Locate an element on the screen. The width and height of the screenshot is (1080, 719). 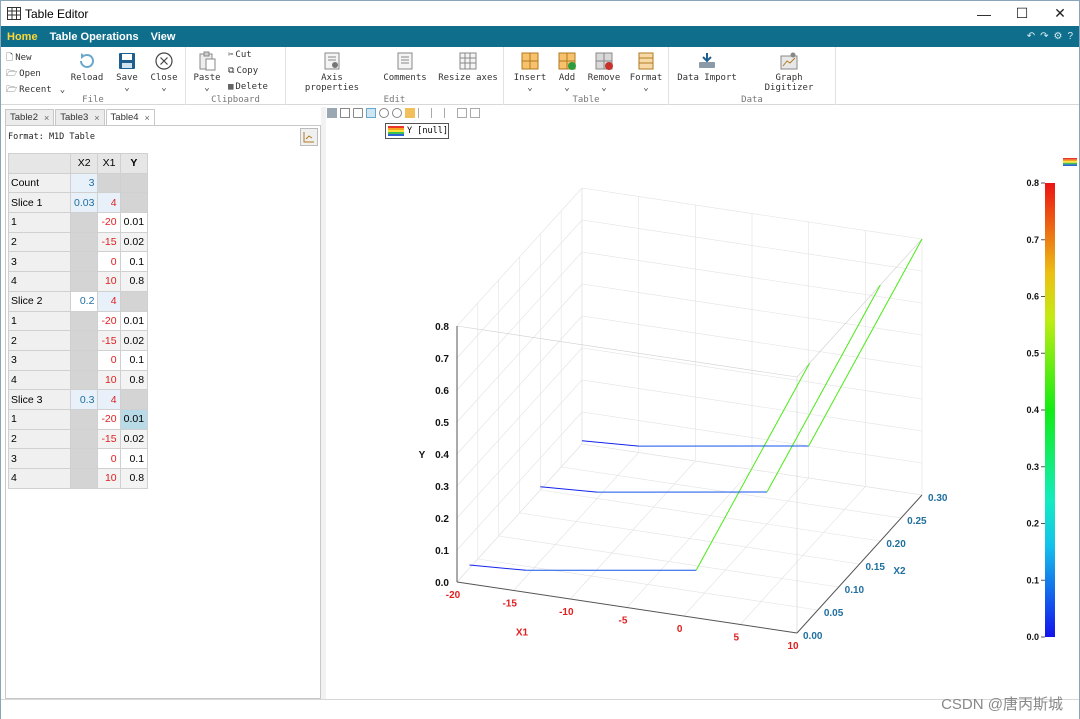
count-cell: 3 is located at coordinates (84, 183).